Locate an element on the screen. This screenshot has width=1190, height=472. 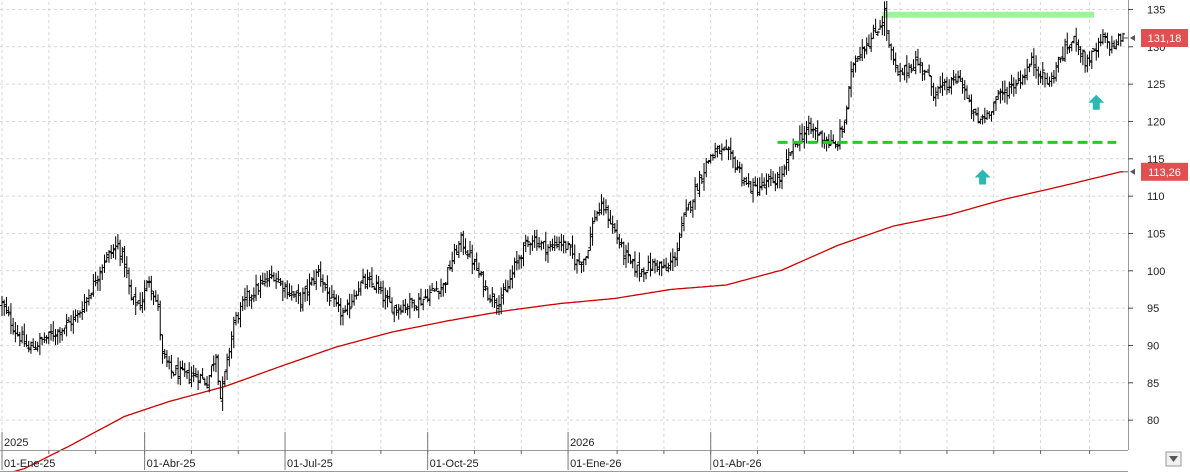
x-tick-label: 01-Abr-25 is located at coordinates (171, 464).